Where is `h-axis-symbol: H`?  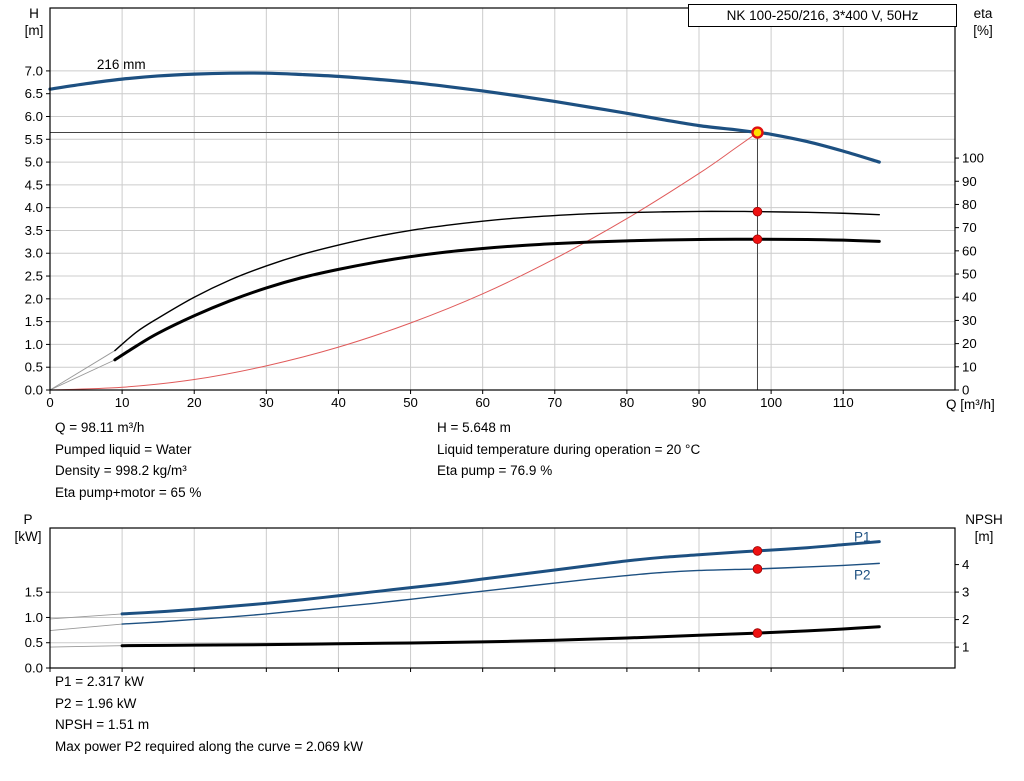 h-axis-symbol: H is located at coordinates (34, 13).